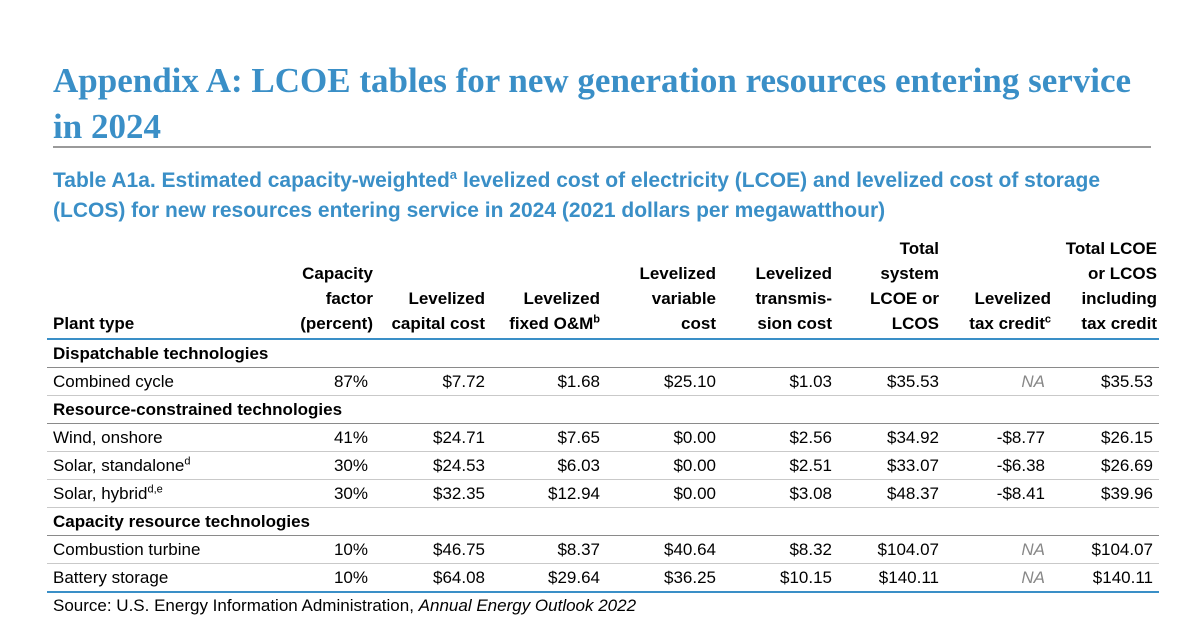  I want to click on column-header: Total system LCOE or LCOS, so click(891, 288).